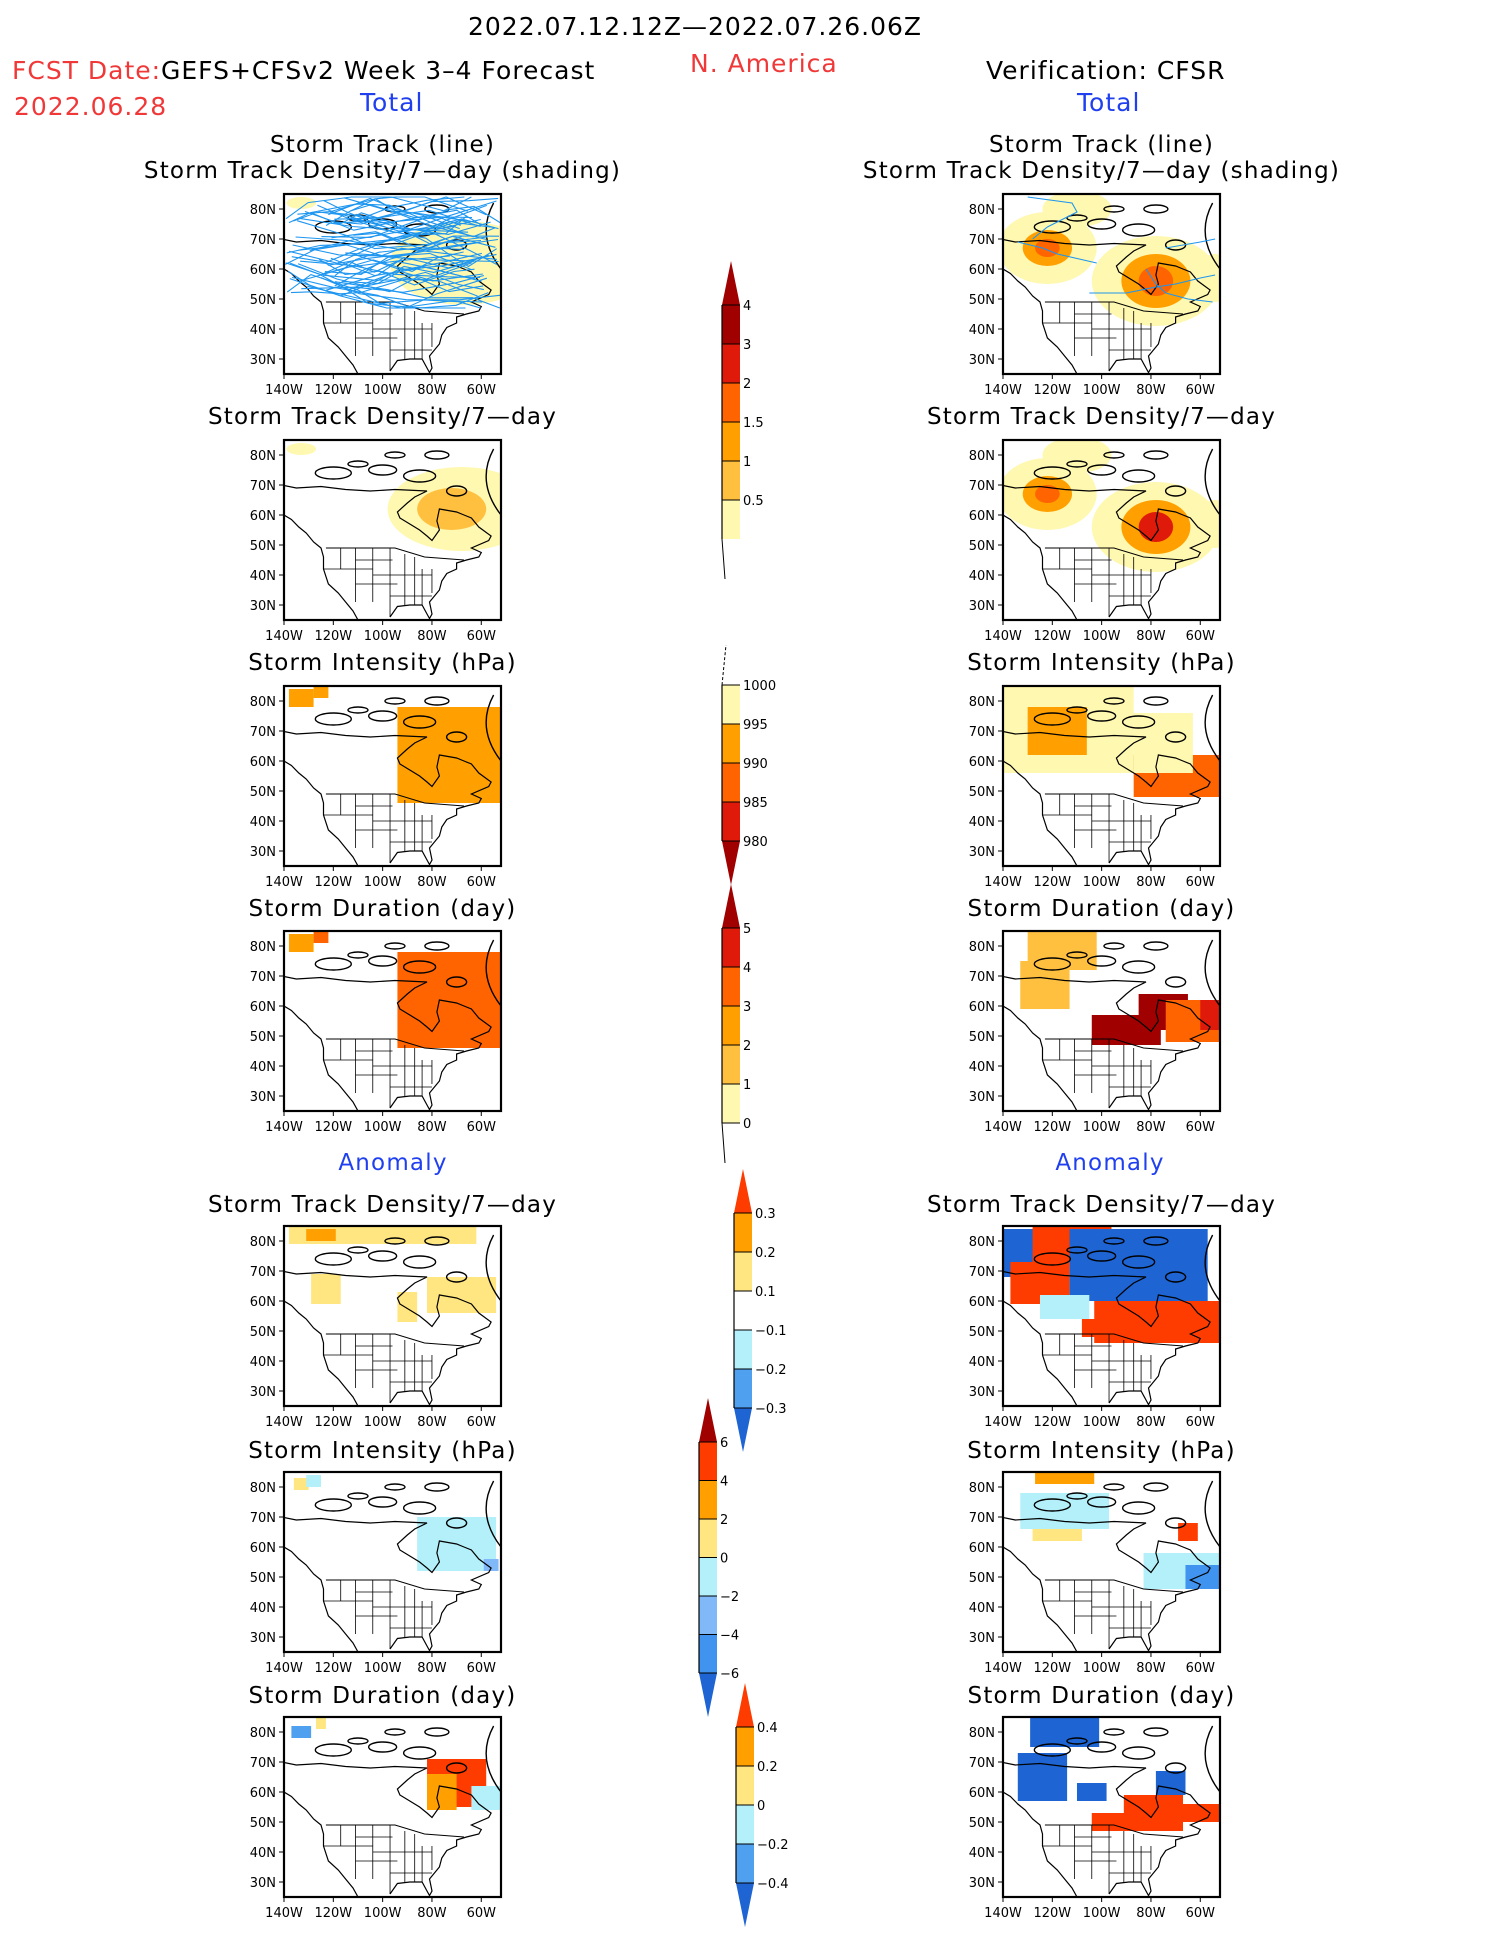 This screenshot has height=1953, width=1487. What do you see at coordinates (982, 300) in the screenshot?
I see `lat-tick-label: 50N` at bounding box center [982, 300].